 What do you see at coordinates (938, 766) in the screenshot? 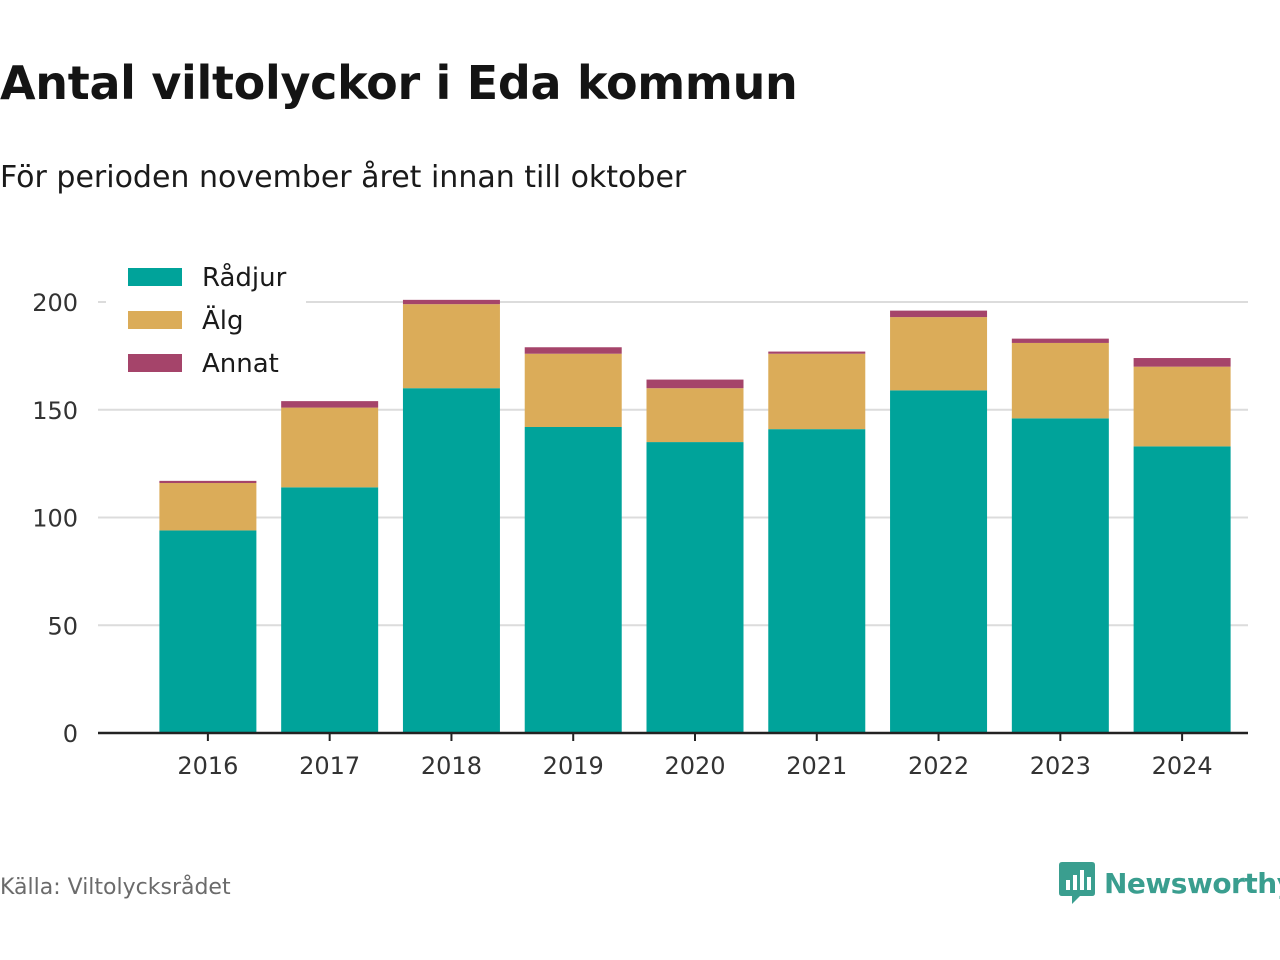
I see `x-tick-label: 2022` at bounding box center [938, 766].